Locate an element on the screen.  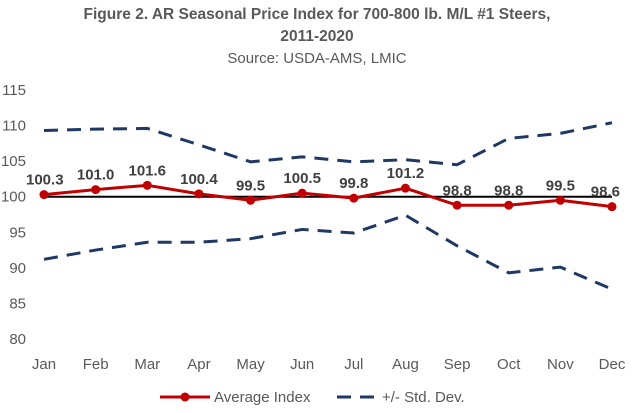
y-tick-label: 80 is located at coordinates (17, 339).